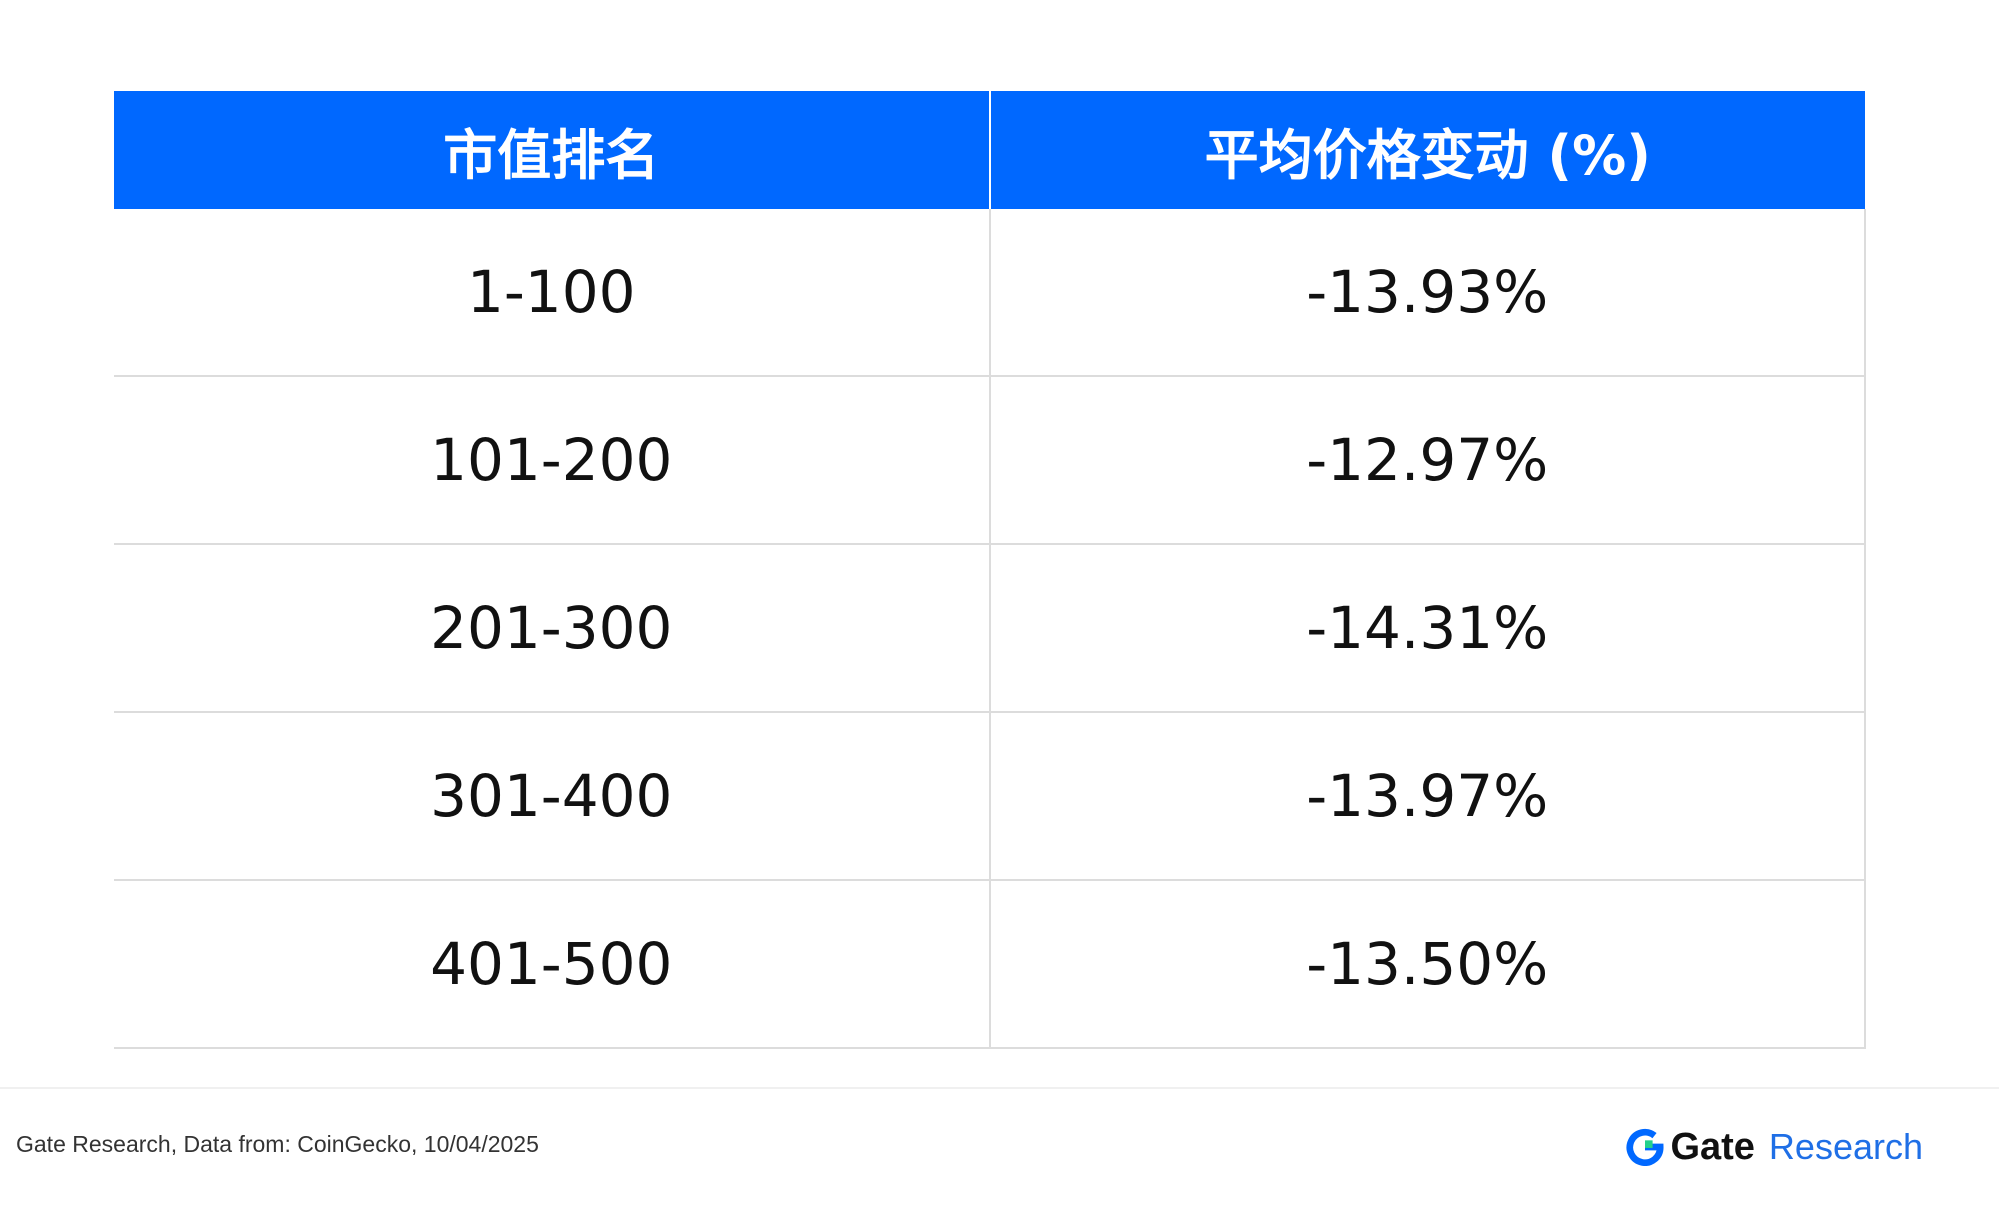  Describe the element at coordinates (552, 628) in the screenshot. I see `rank-cell: 201-300` at that location.